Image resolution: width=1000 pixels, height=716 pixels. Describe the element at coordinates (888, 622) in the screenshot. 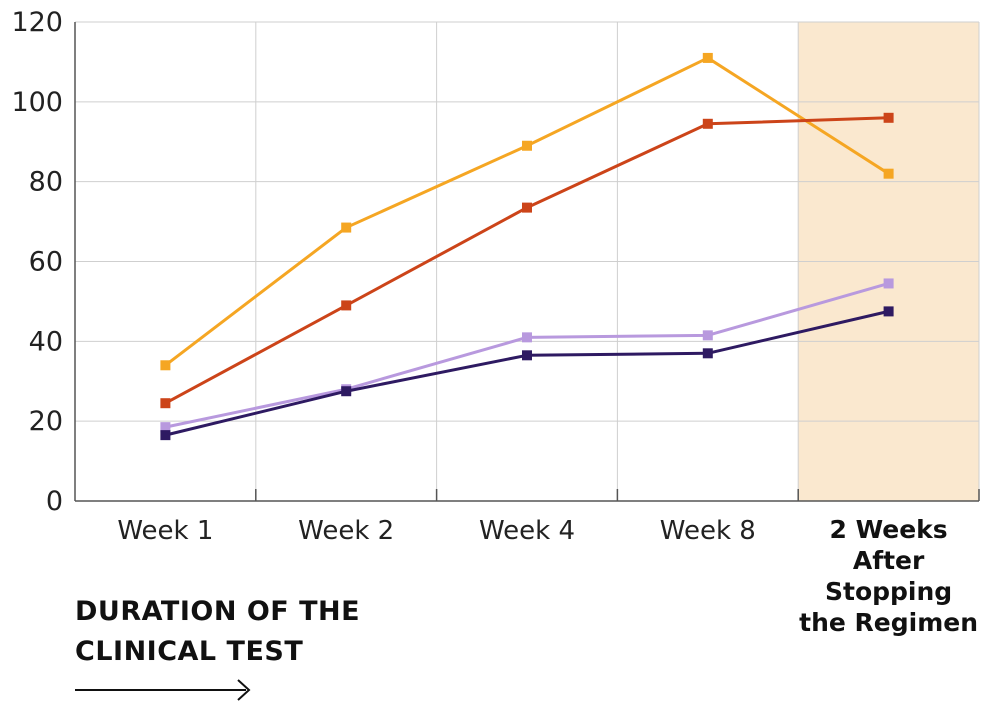

I see `x-tick-label-highlight-line: the Regimen` at that location.